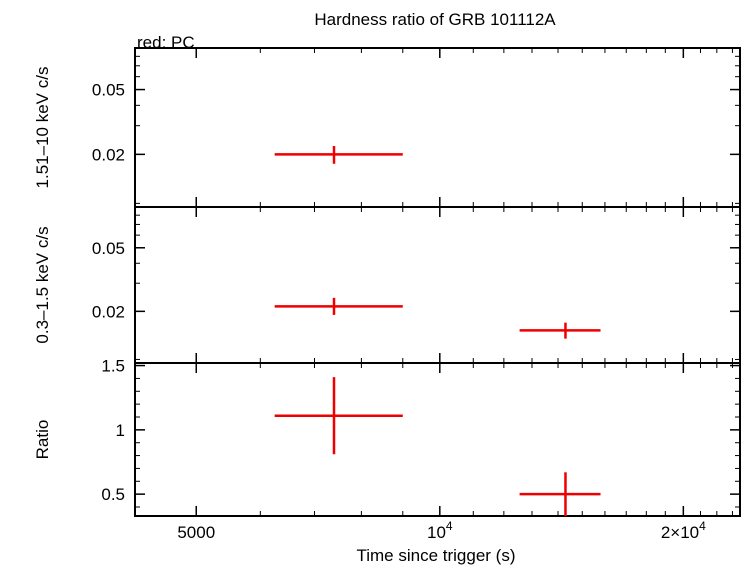  What do you see at coordinates (42, 440) in the screenshot?
I see `y-axis-label: Ratio` at bounding box center [42, 440].